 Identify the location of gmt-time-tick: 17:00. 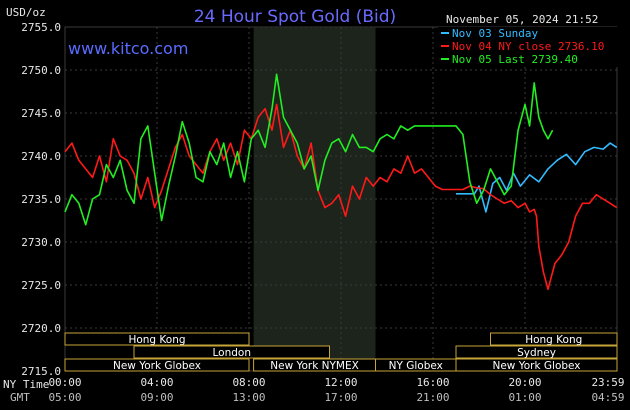
(340, 397).